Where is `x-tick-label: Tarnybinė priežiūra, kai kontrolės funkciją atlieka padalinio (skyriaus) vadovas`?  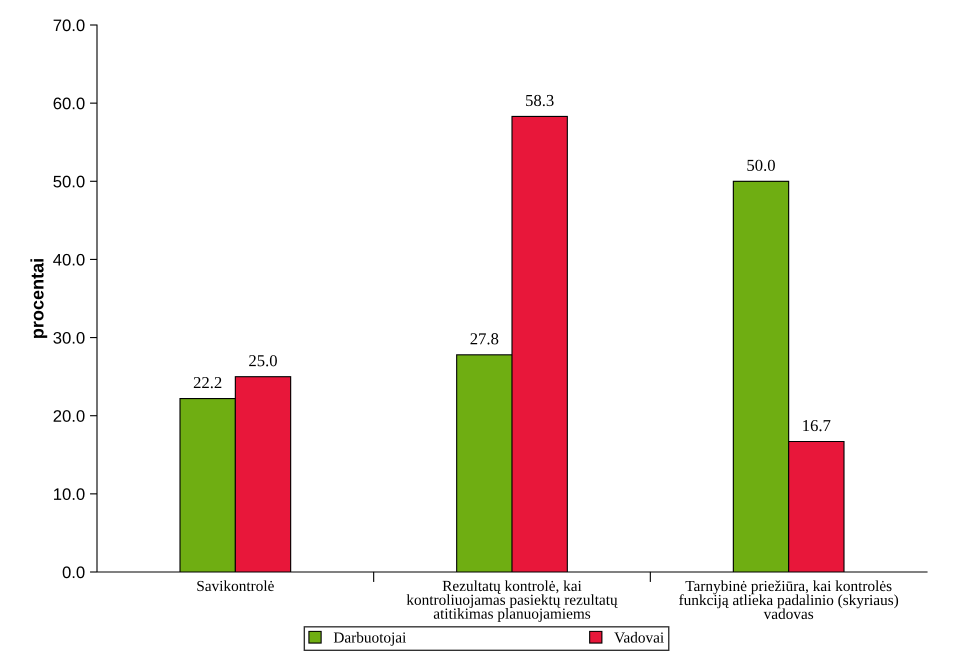
x-tick-label: Tarnybinė priežiūra, kai kontrolės funkciją atlieka padalinio (skyriaus) vadovas is located at coordinates (788, 600).